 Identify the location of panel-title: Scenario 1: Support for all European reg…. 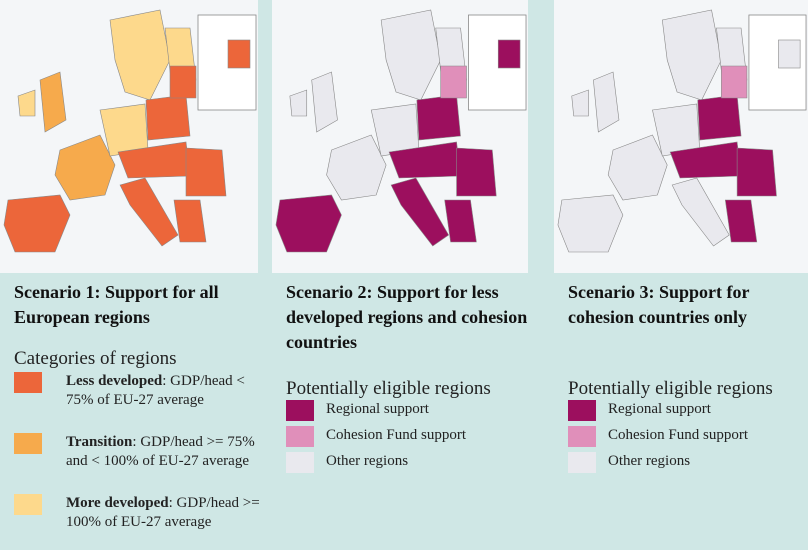
(116, 304).